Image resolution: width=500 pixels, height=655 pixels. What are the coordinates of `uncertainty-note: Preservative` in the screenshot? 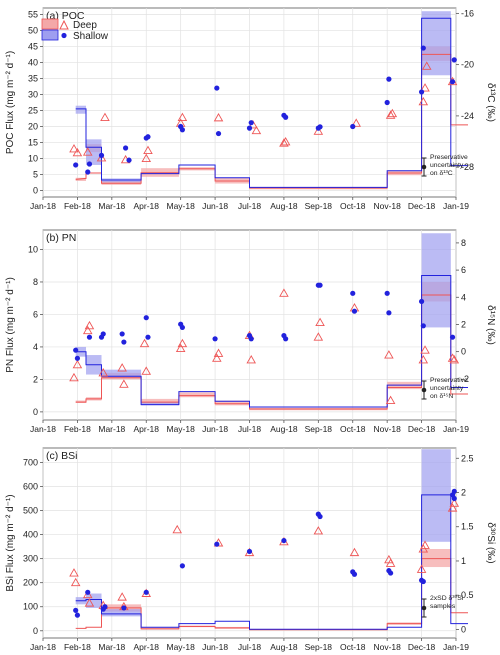 It's located at (449, 157).